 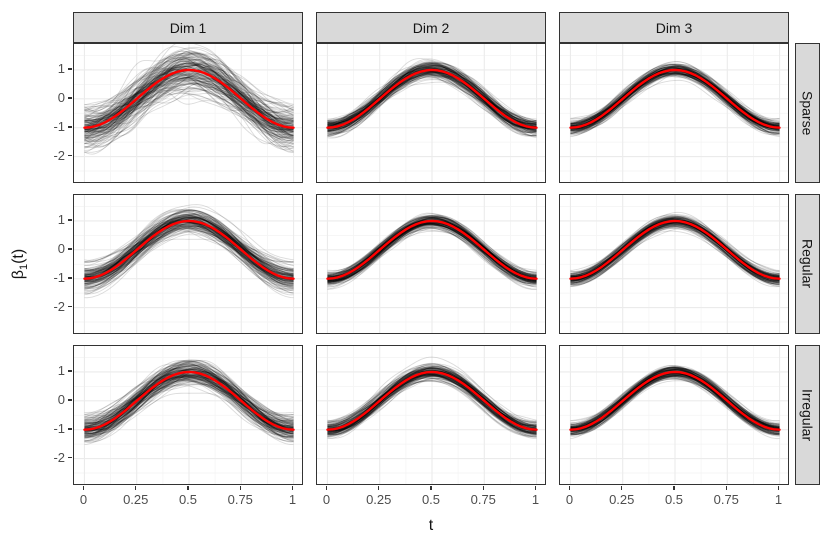 I want to click on facet-row-strip-regular: Regular, so click(x=807, y=264).